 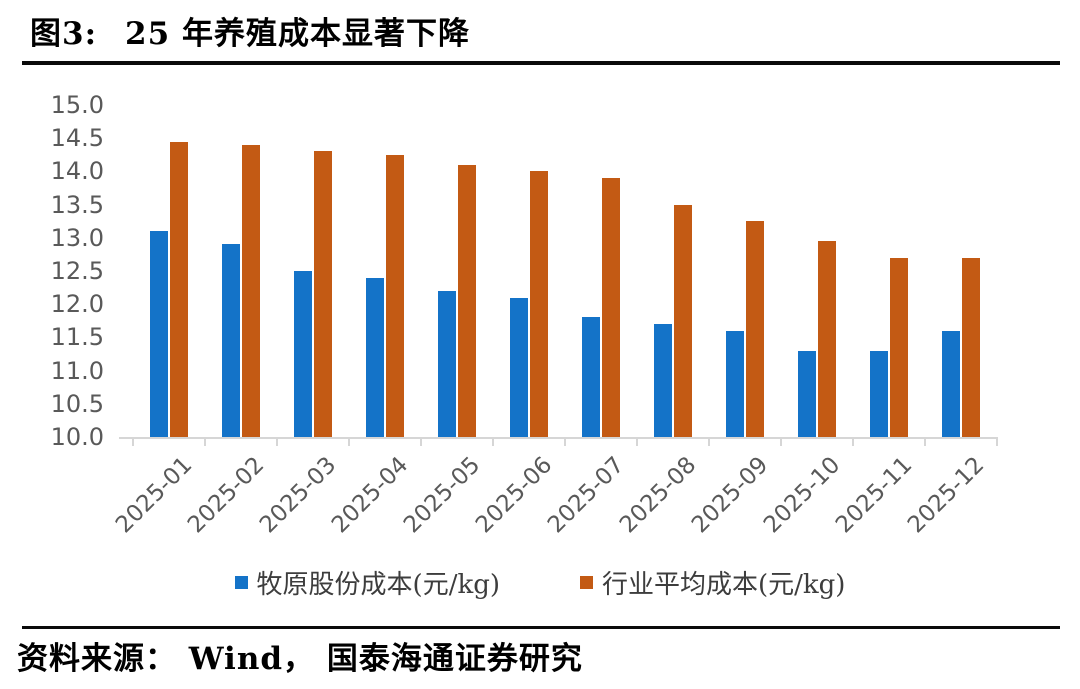 What do you see at coordinates (300, 659) in the screenshot?
I see `source-line: 资料来源： Wind， 国泰海通证券研究` at bounding box center [300, 659].